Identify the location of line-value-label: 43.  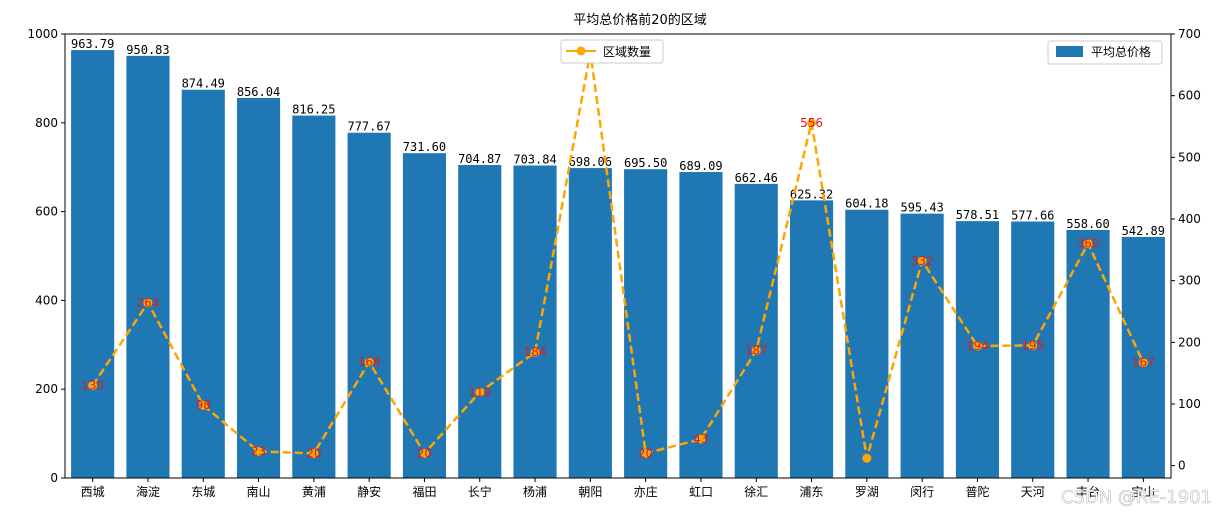
(700, 439).